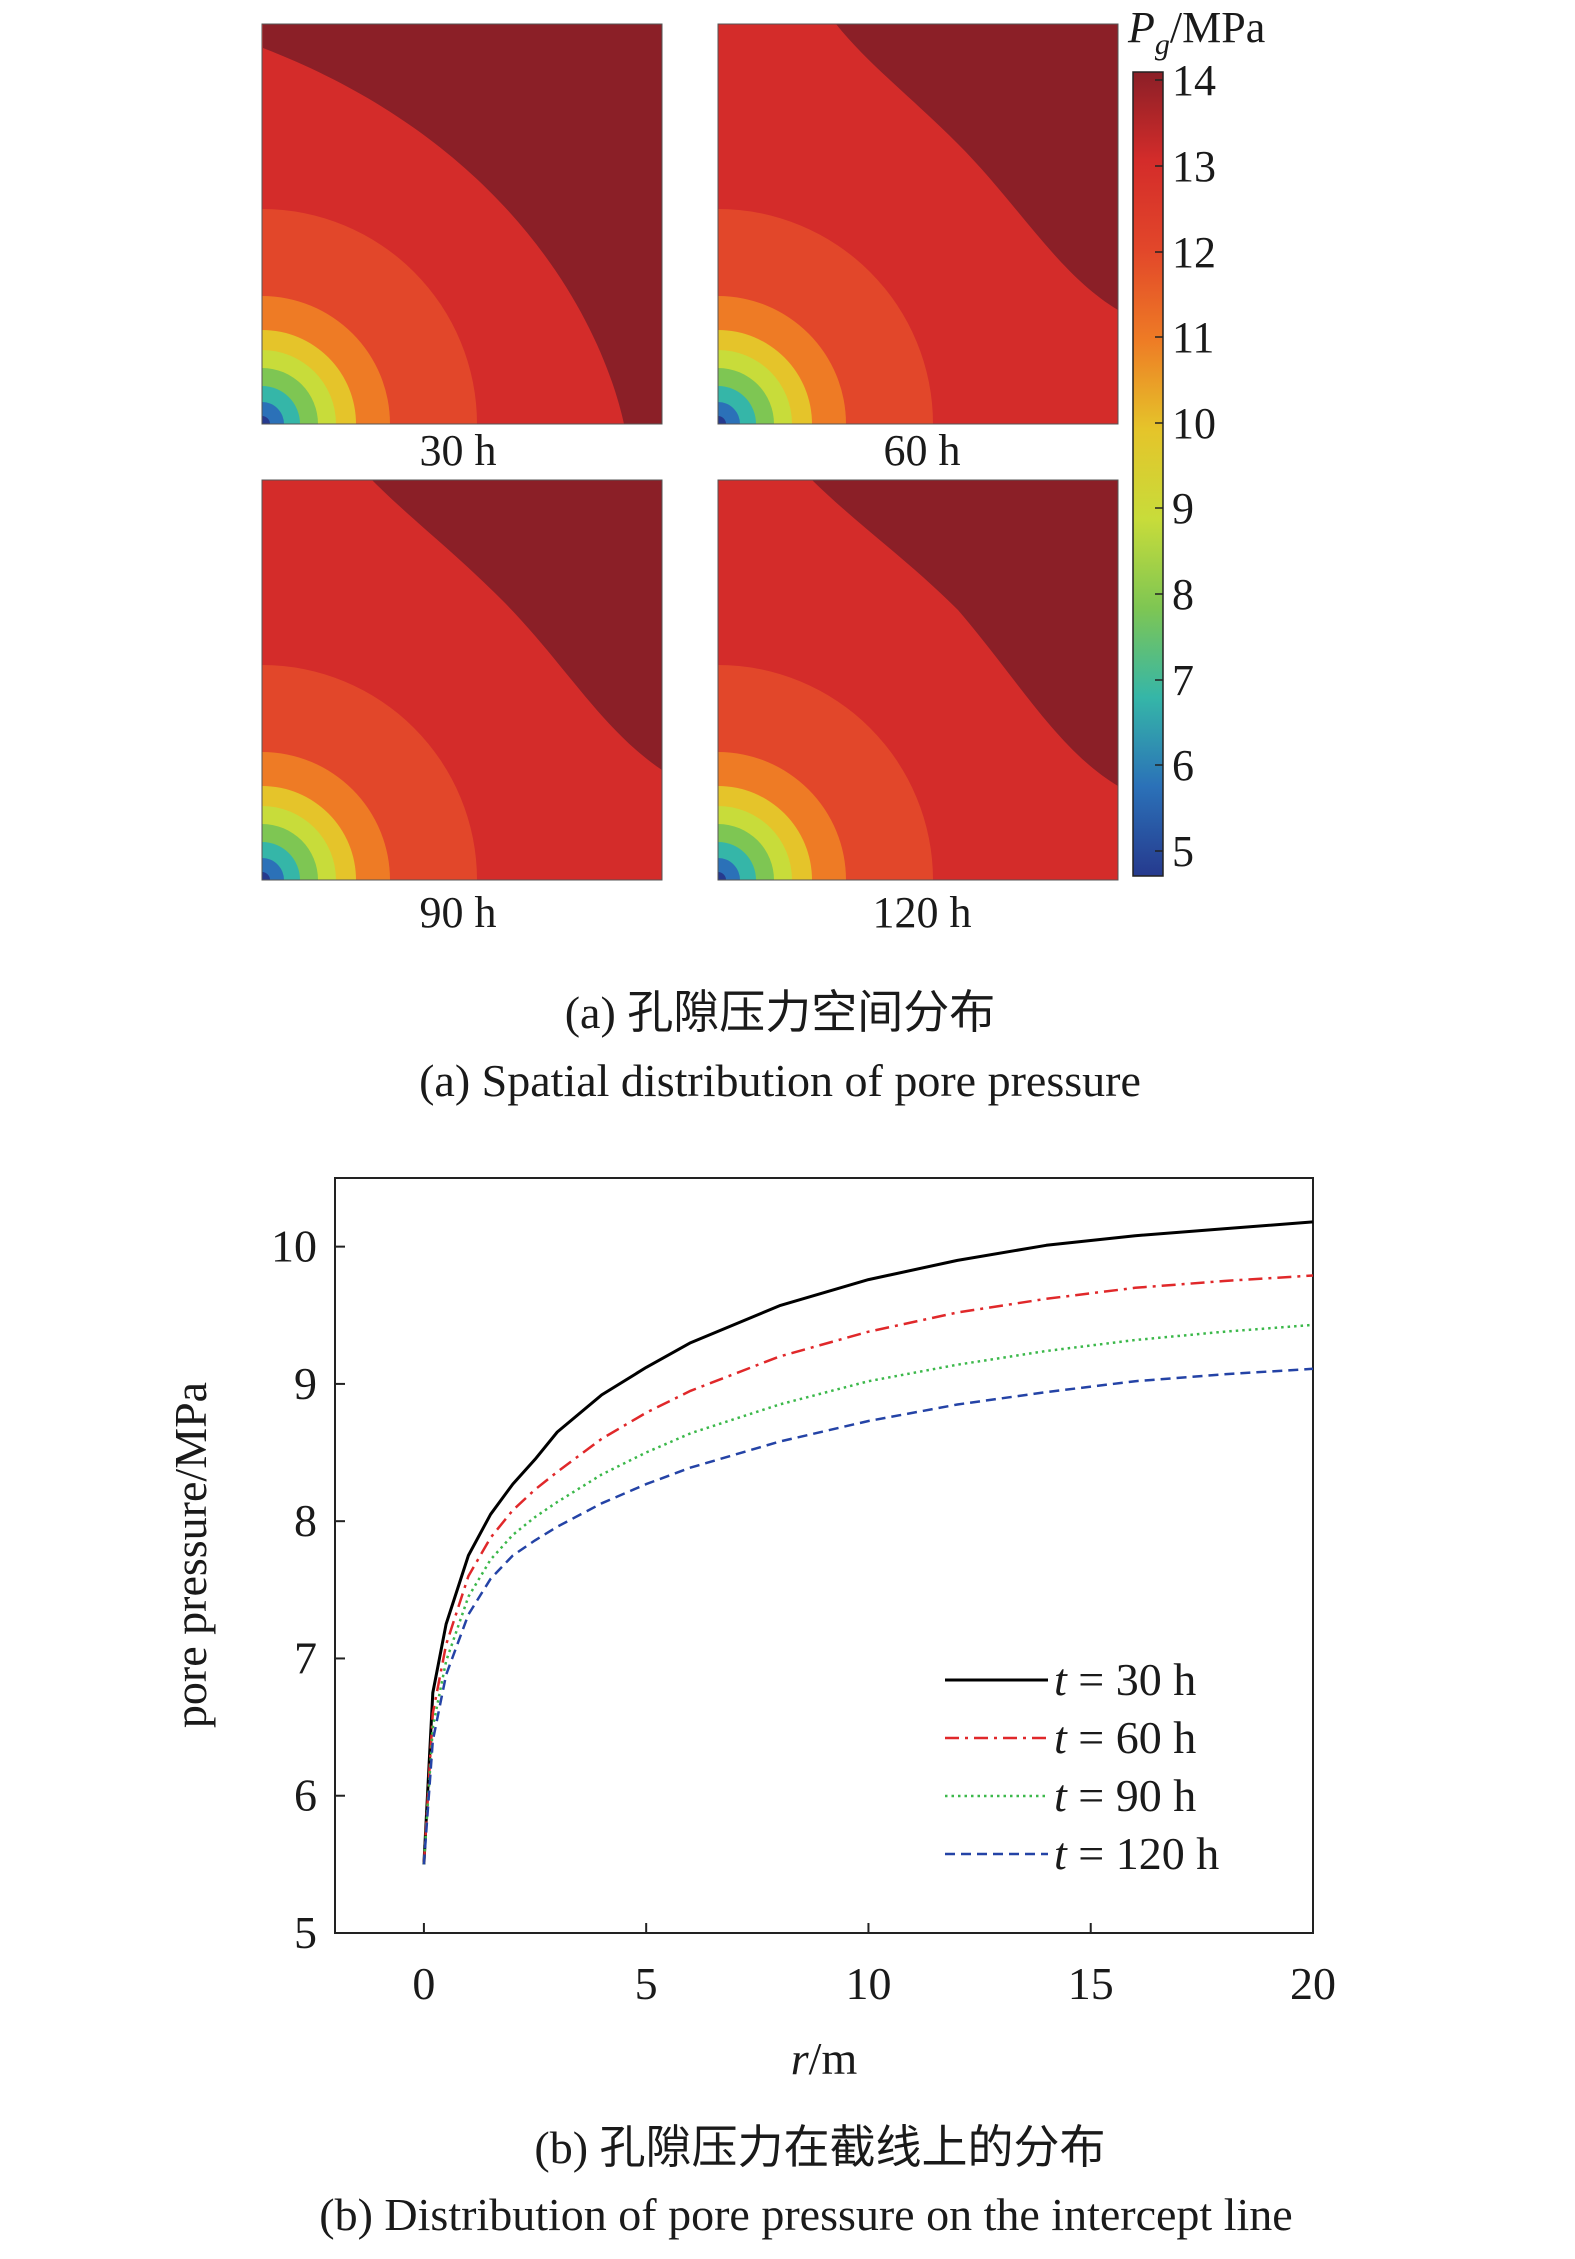  Describe the element at coordinates (423, 1983) in the screenshot. I see `x-tick-label: 0` at that location.